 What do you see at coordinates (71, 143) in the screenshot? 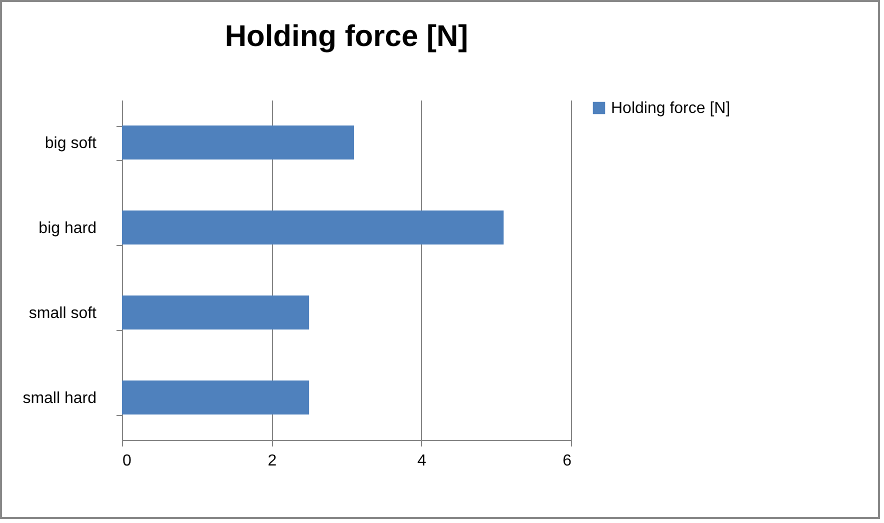
I see `y-tick-label: big soft` at bounding box center [71, 143].